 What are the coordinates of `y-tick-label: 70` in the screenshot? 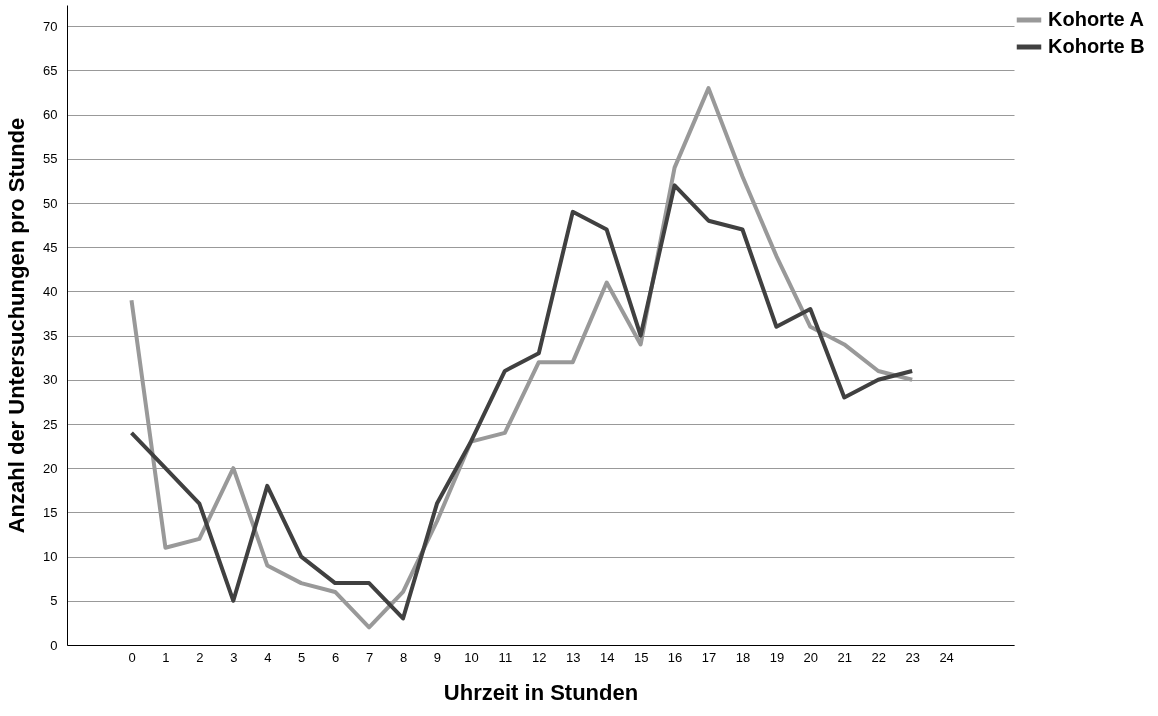 It's located at (50, 26).